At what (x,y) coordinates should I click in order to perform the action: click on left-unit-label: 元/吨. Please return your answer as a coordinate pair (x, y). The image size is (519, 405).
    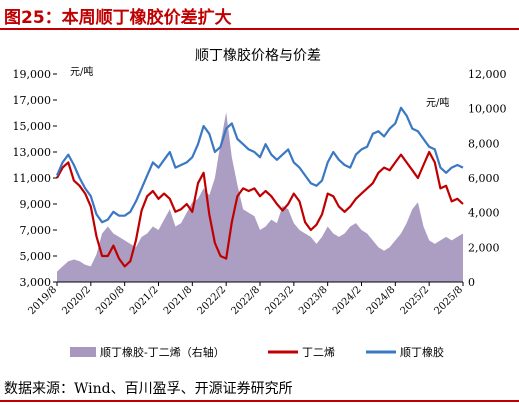
    Looking at the image, I should click on (81, 71).